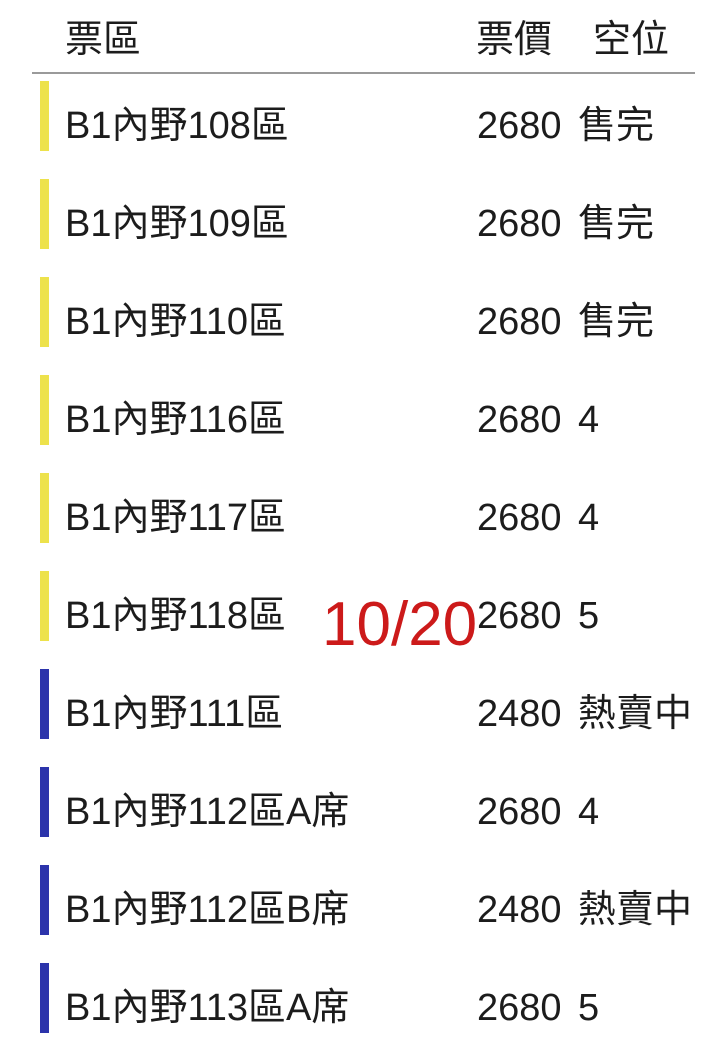 This screenshot has height=1062, width=728. What do you see at coordinates (364, 223) in the screenshot?
I see `table-row: B1內野109區 2680 售完` at bounding box center [364, 223].